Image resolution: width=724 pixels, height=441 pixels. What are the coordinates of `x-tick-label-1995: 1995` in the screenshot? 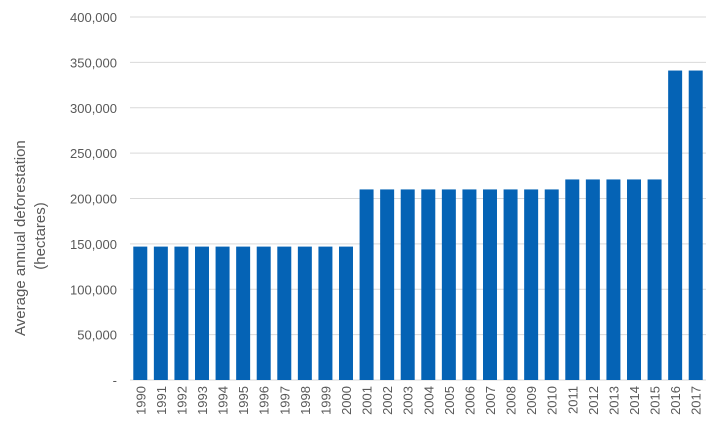 It's located at (243, 400).